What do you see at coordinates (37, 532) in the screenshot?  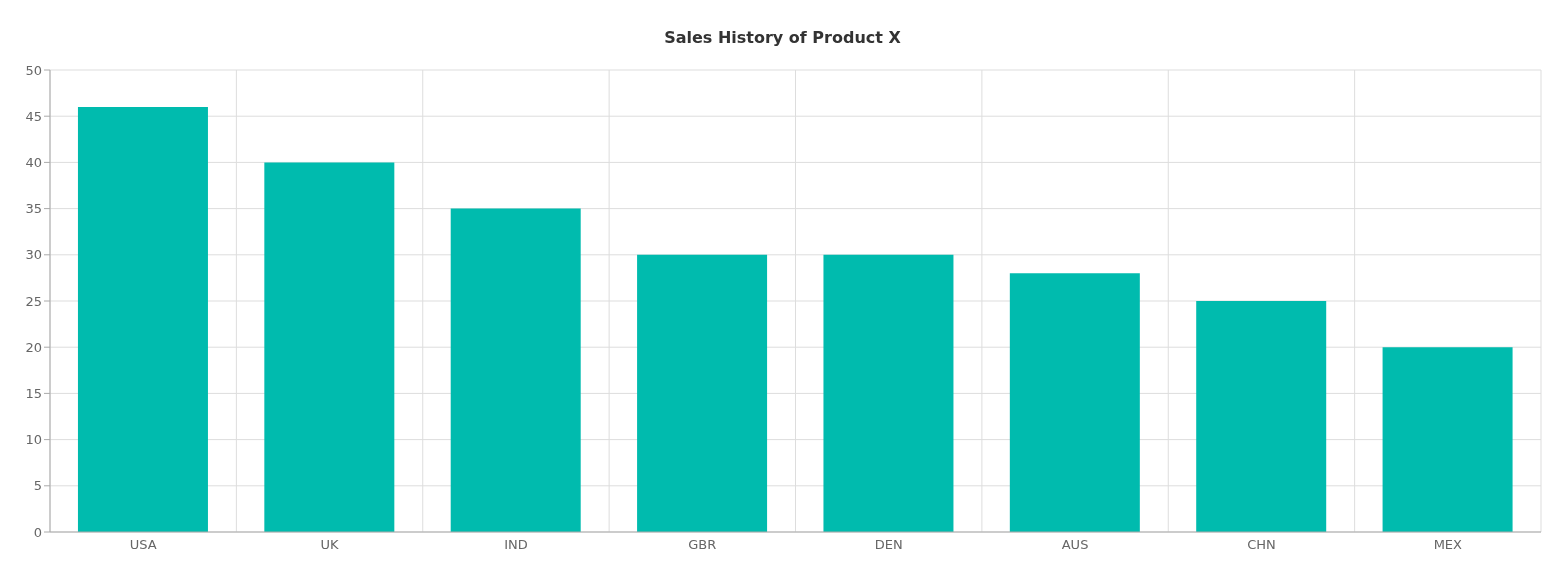 I see `y-tick-label: 0` at bounding box center [37, 532].